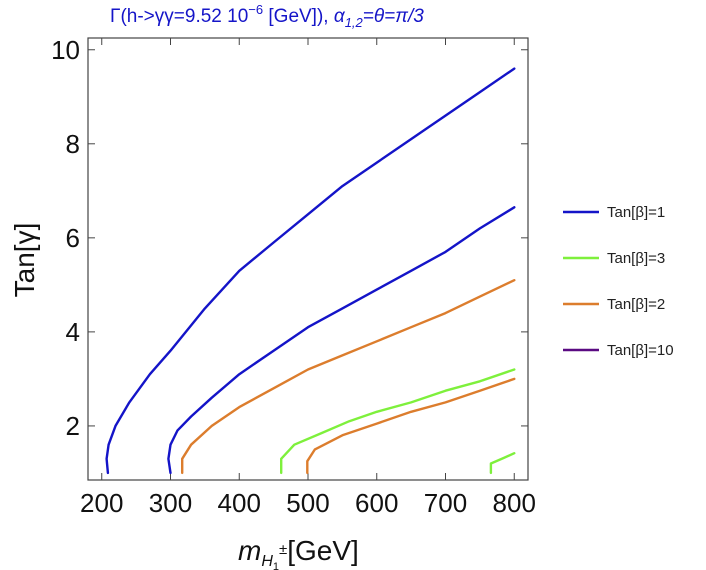  What do you see at coordinates (354, 22) in the screenshot?
I see `title-alpha-sub: 1,2` at bounding box center [354, 22].